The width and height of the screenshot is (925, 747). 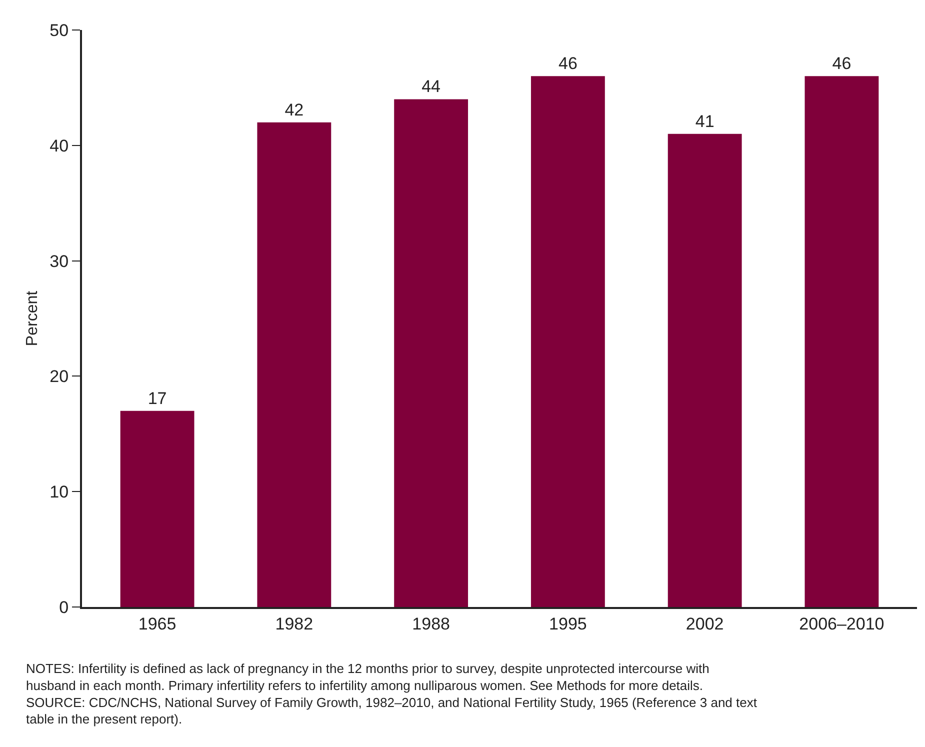 What do you see at coordinates (841, 624) in the screenshot?
I see `x-tick-label: 2006–2010` at bounding box center [841, 624].